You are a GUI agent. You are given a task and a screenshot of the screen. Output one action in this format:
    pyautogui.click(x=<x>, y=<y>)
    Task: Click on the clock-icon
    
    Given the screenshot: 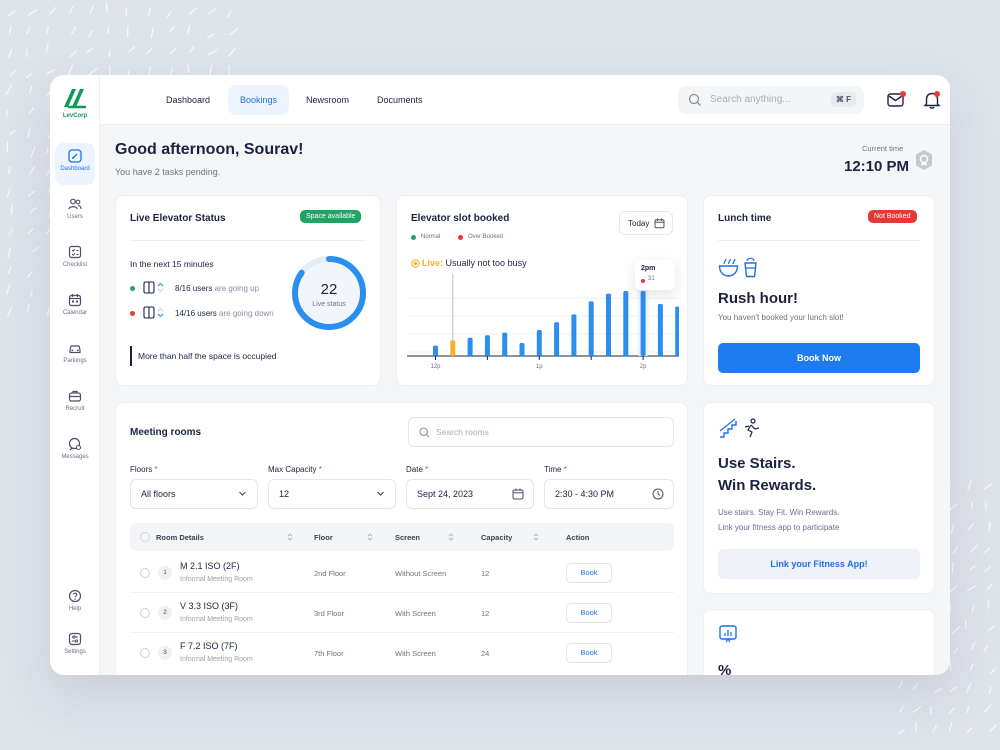 What is the action you would take?
    pyautogui.click(x=658, y=494)
    